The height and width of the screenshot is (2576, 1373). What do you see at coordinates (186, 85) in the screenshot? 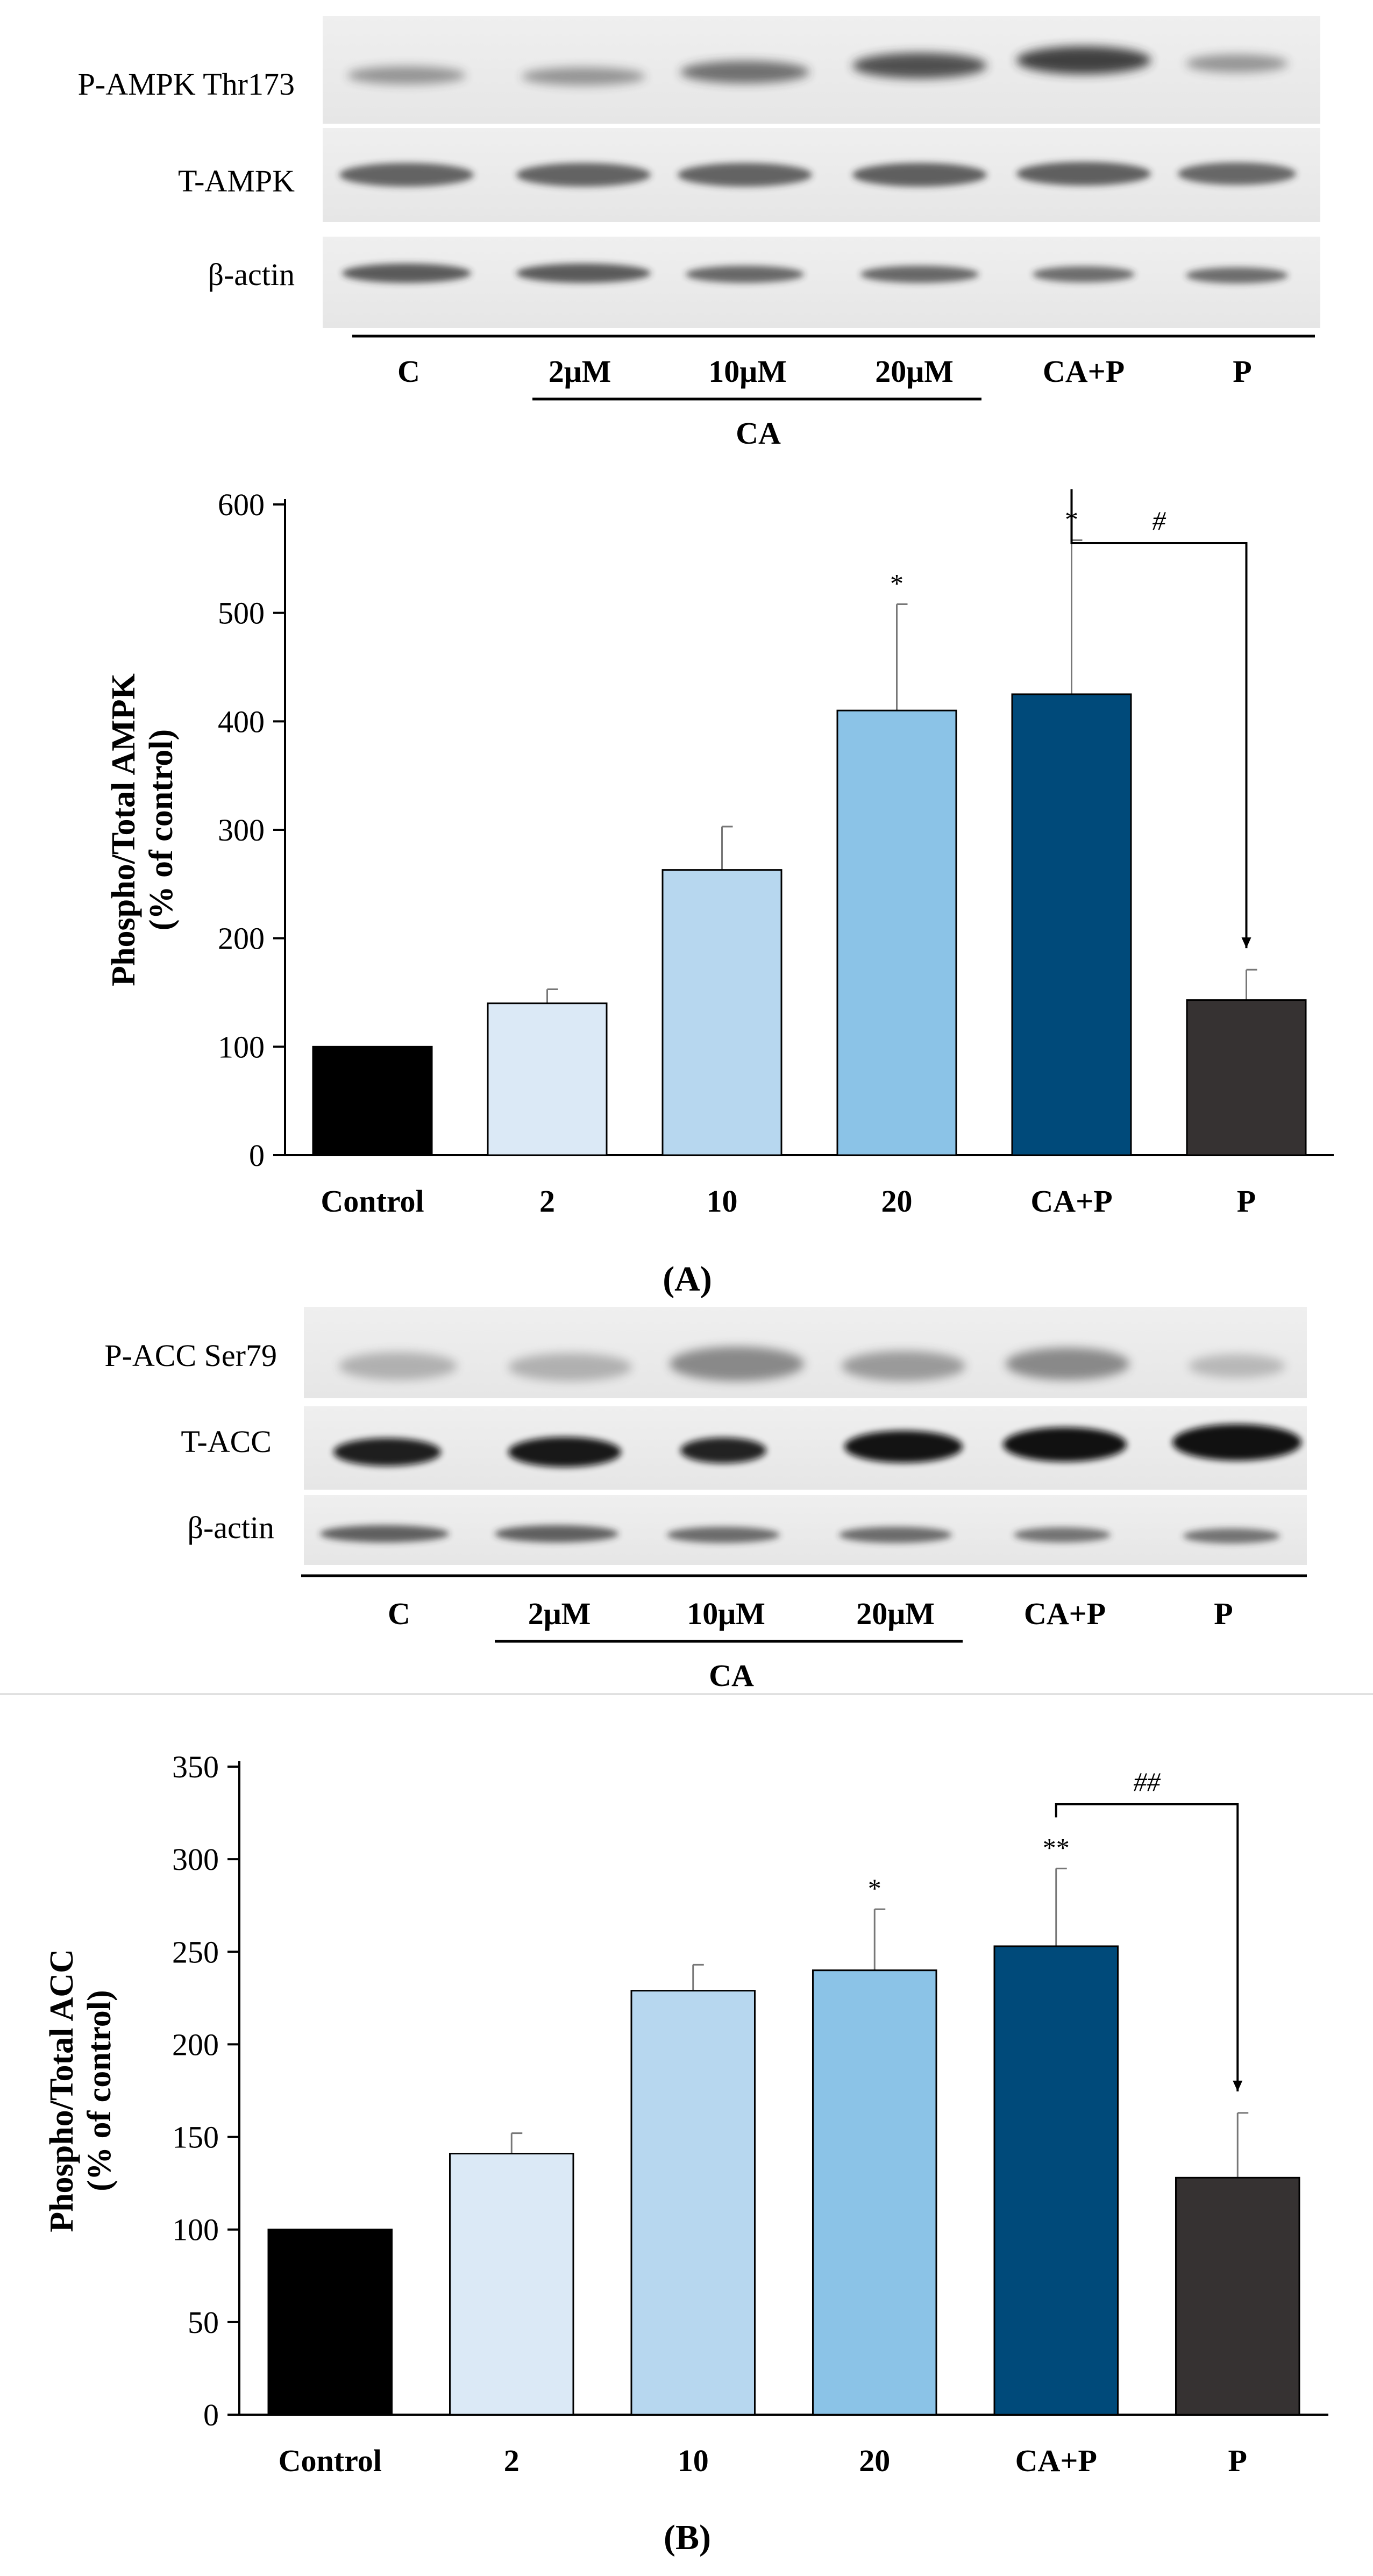
I see `blot-a-row-label-1: P-AMPK Thr173` at bounding box center [186, 85].